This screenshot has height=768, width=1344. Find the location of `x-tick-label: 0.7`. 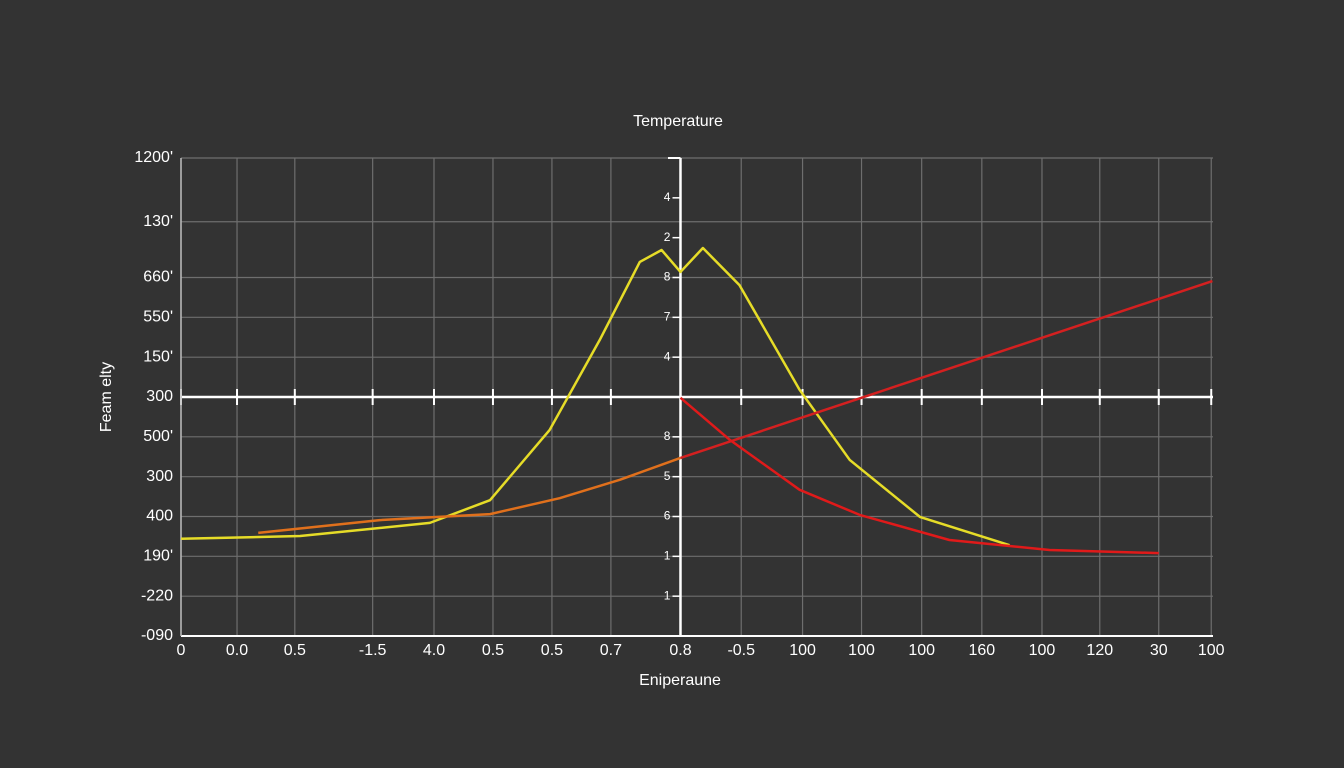

x-tick-label: 0.7 is located at coordinates (611, 650).